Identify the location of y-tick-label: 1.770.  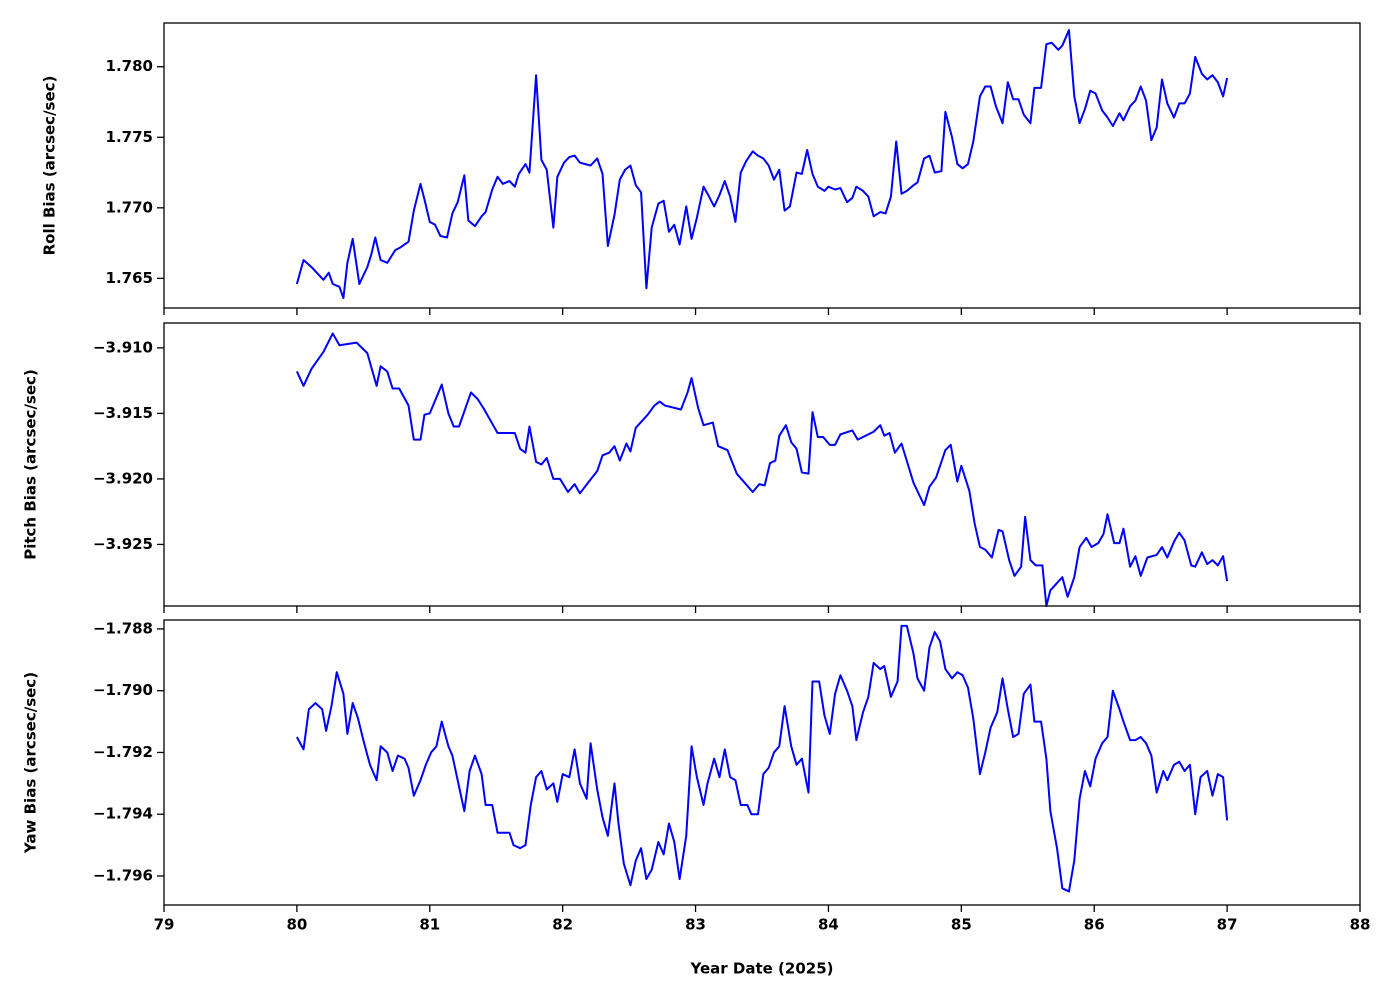
(129, 207).